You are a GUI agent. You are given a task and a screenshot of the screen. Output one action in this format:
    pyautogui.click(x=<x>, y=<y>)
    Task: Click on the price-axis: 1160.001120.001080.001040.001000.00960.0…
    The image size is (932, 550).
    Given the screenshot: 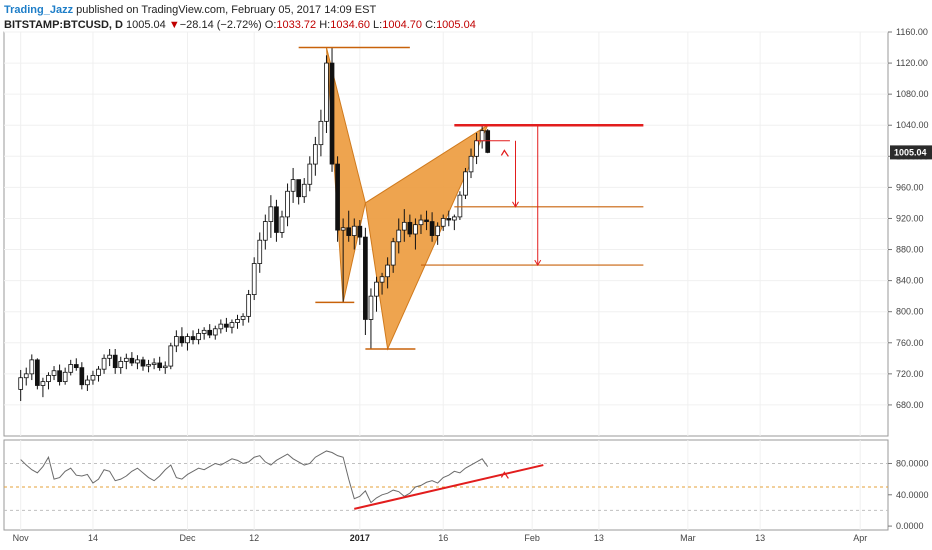 What is the action you would take?
    pyautogui.click(x=910, y=218)
    